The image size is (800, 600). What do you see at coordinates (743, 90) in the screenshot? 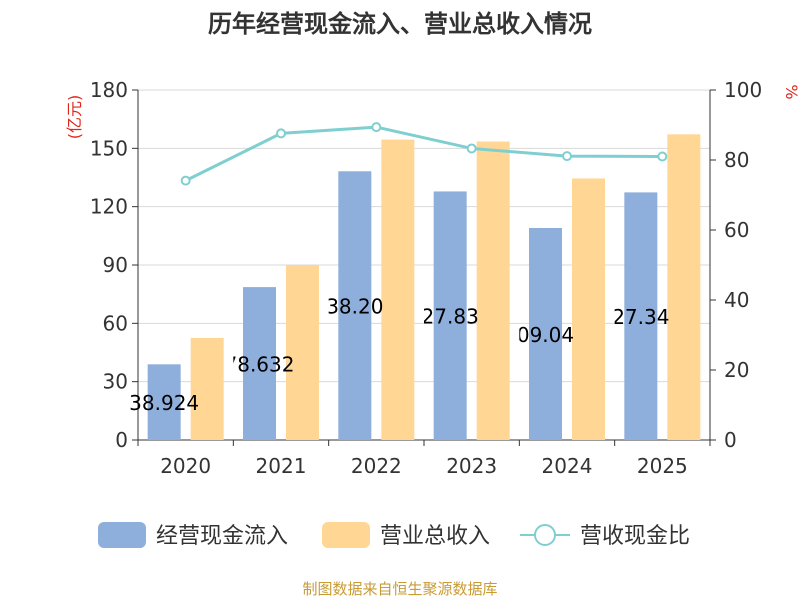
I see `right-tick-label: 100` at bounding box center [743, 90].